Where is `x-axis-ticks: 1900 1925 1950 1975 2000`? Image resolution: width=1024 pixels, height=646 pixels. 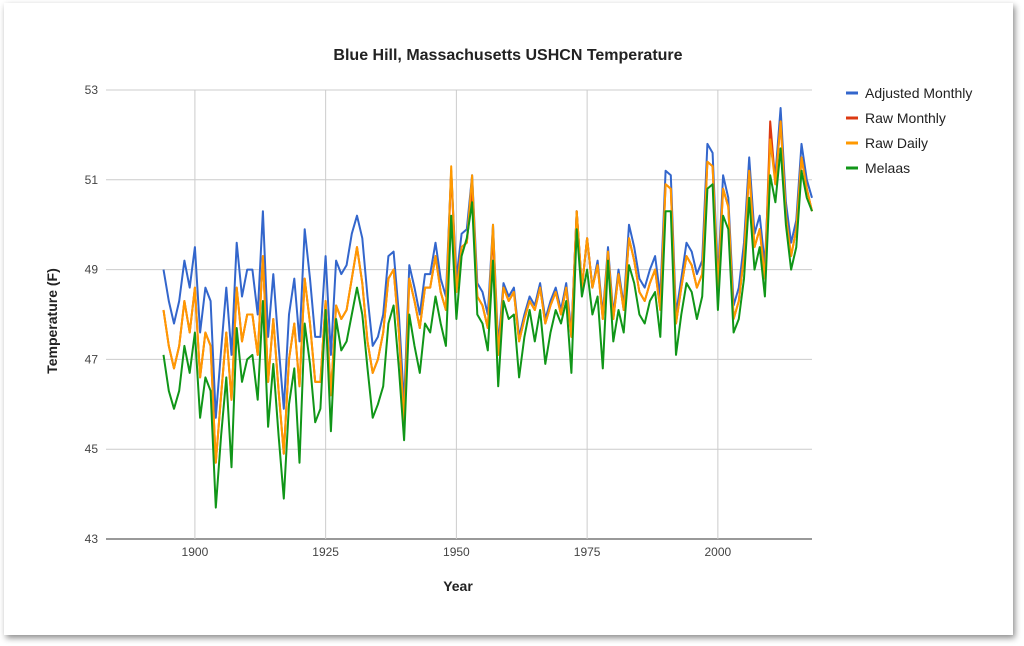 x-axis-ticks: 1900 1925 1950 1975 2000 is located at coordinates (457, 552).